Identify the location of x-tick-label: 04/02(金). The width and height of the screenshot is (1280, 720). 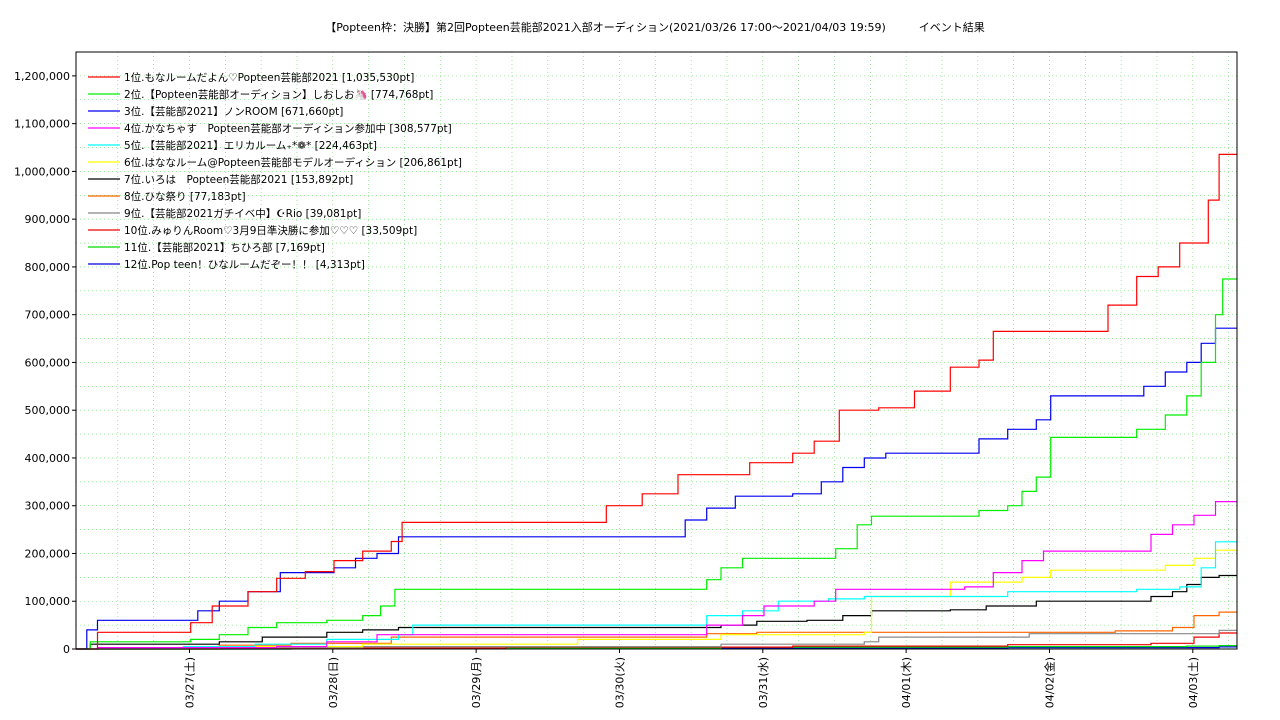
(1049, 682).